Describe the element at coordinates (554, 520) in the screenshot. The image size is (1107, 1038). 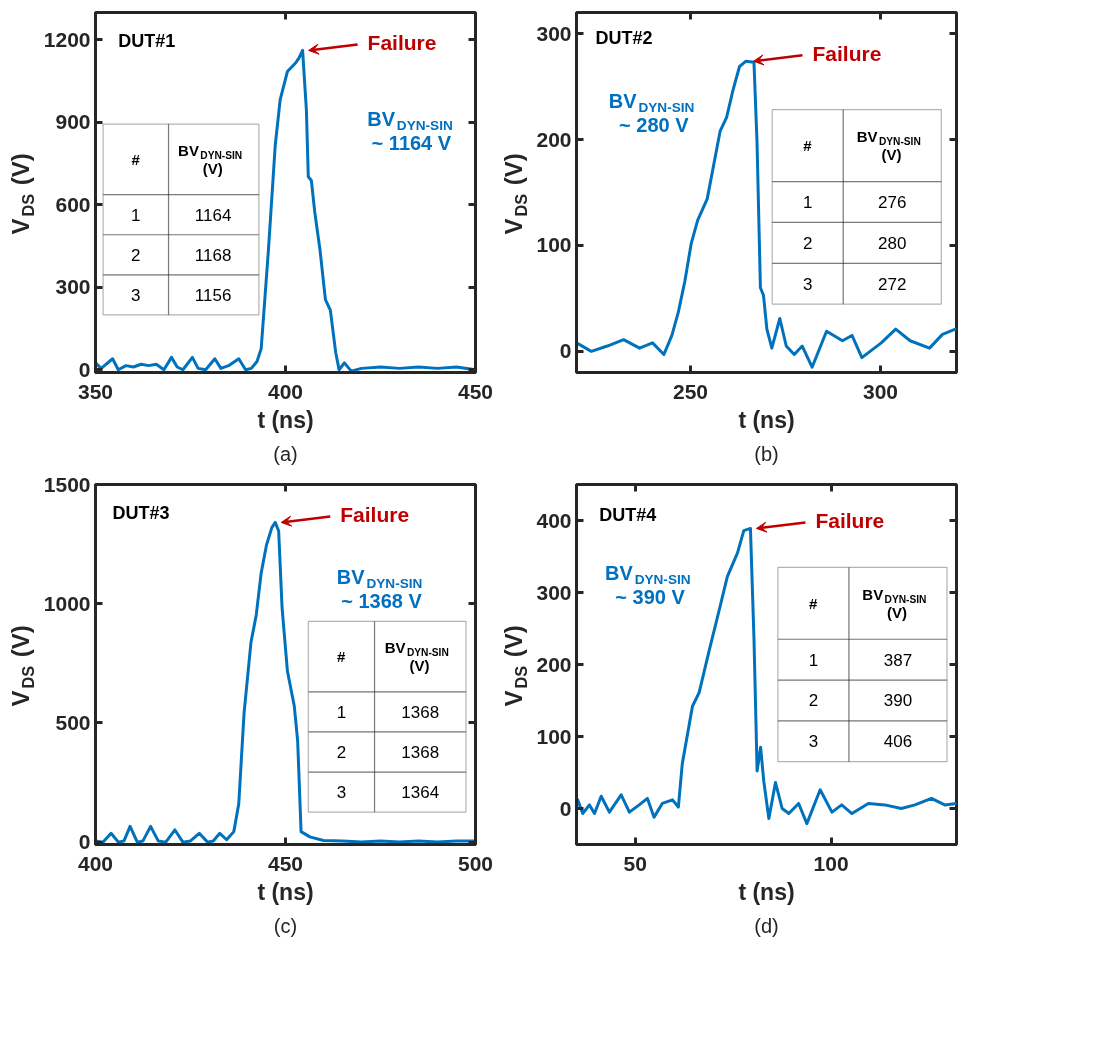
I see `y-tick-label: 400` at that location.